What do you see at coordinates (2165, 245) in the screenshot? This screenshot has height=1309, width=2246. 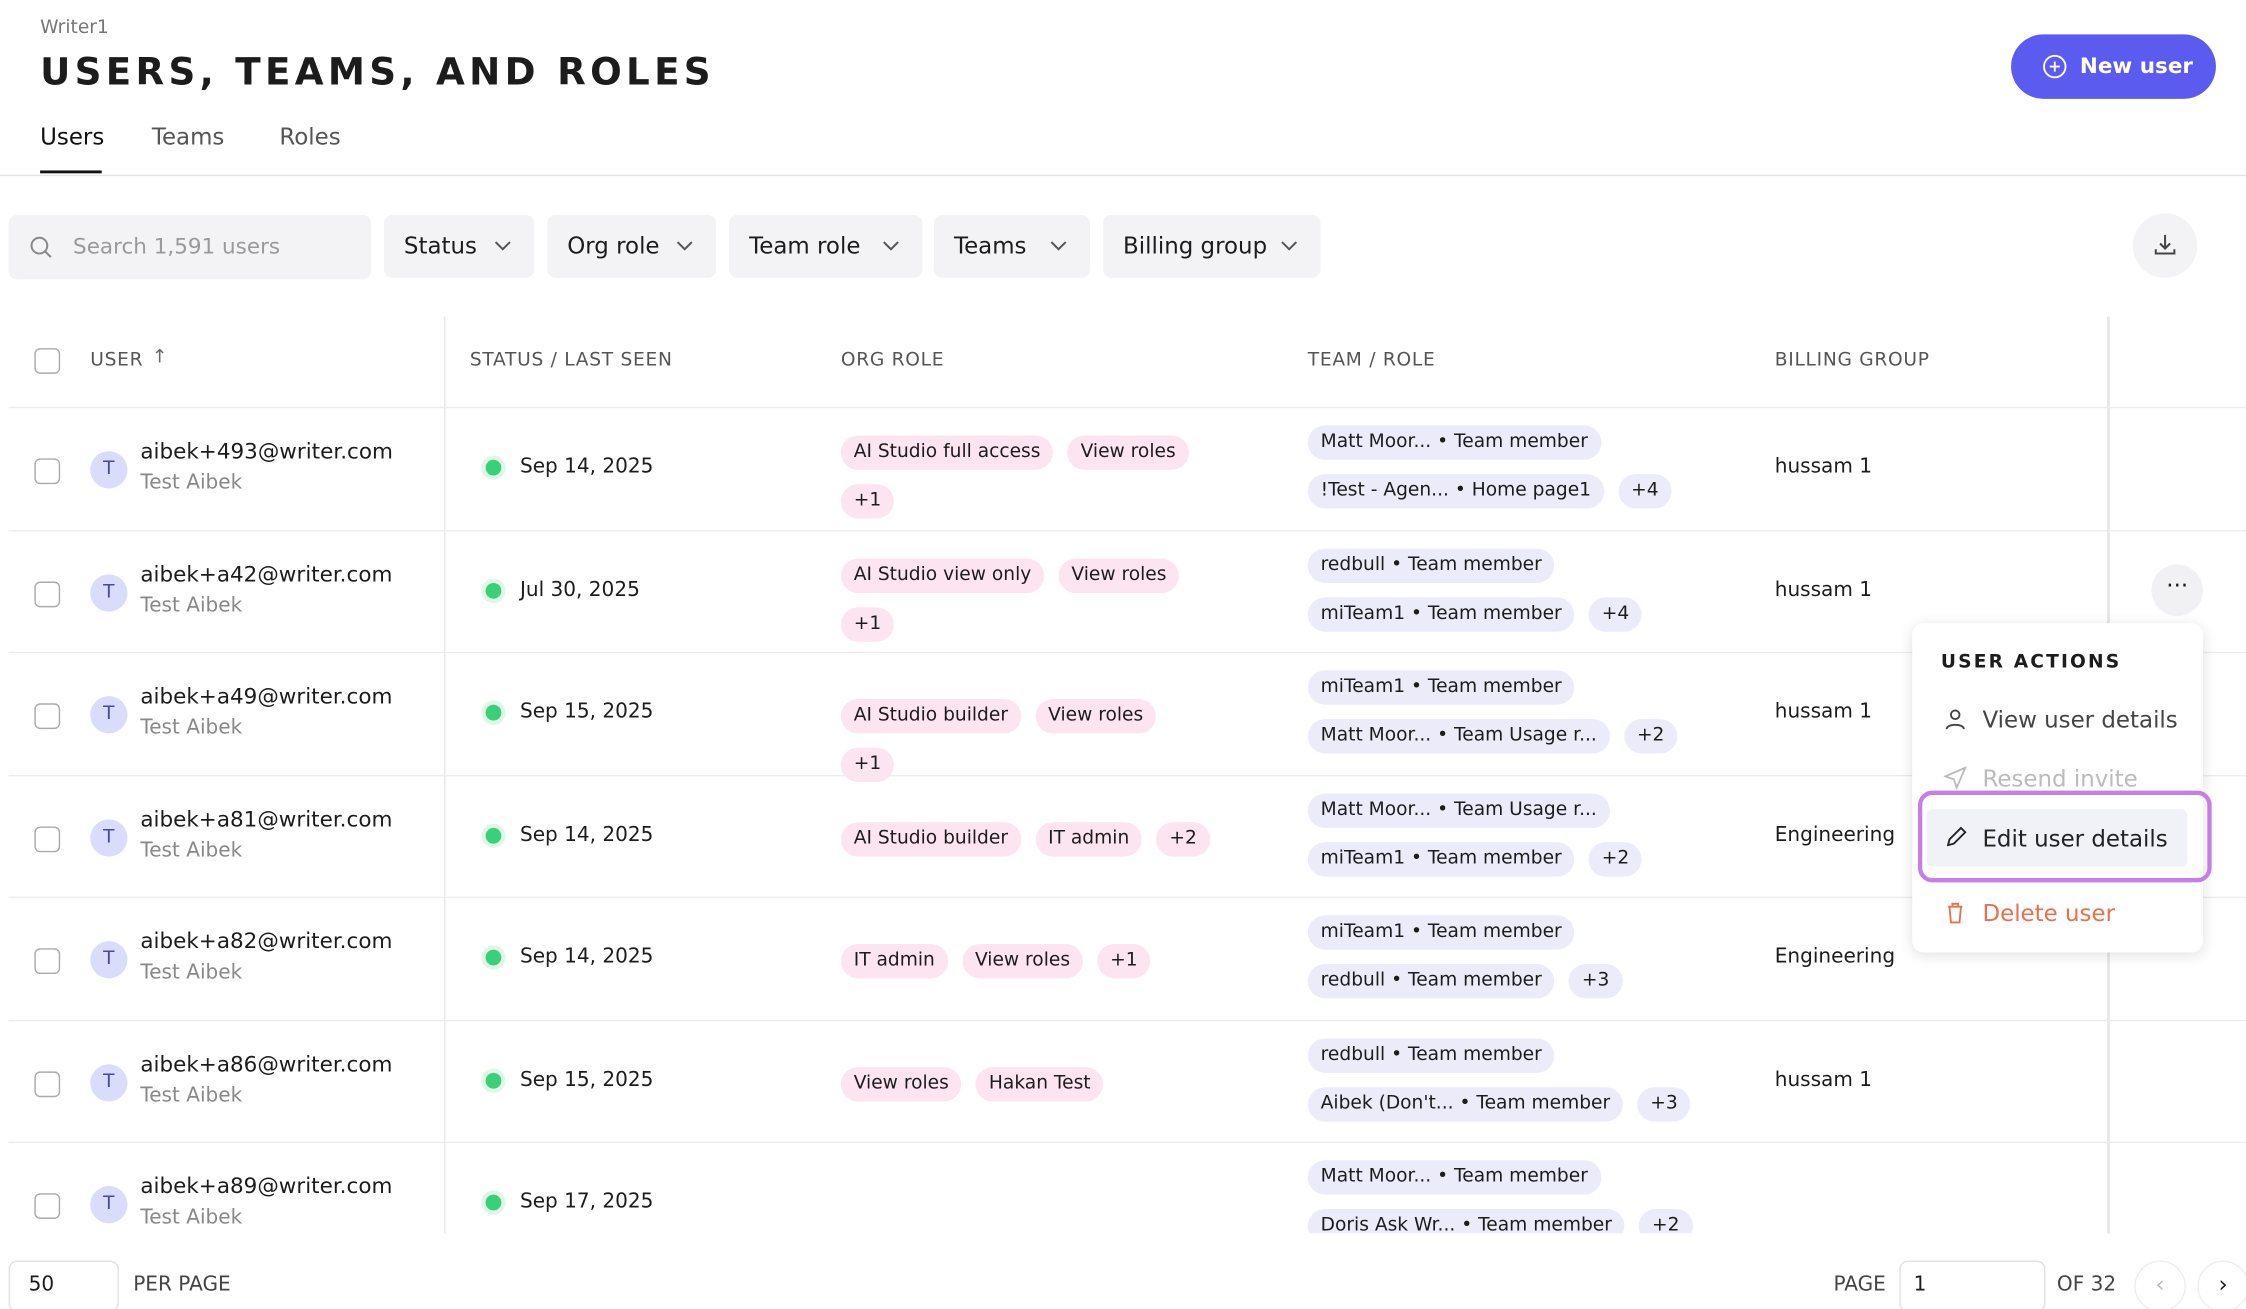 I see `download-button` at bounding box center [2165, 245].